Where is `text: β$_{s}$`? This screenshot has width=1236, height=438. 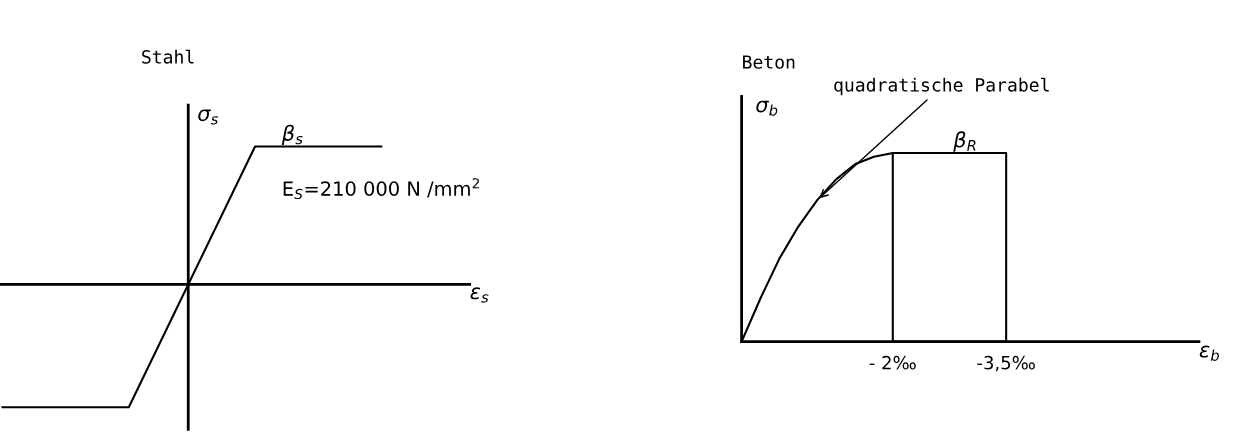 text: β$_{s}$ is located at coordinates (292, 135).